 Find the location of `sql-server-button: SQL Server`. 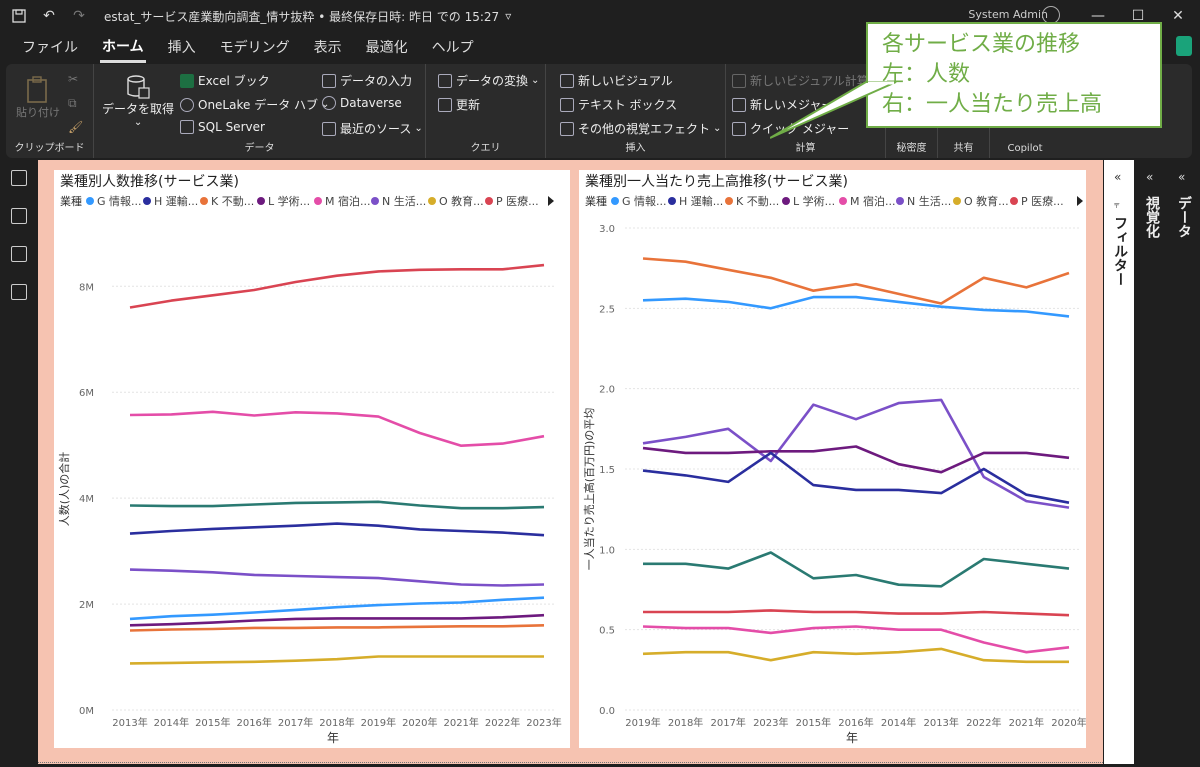

sql-server-button: SQL Server is located at coordinates (222, 127).